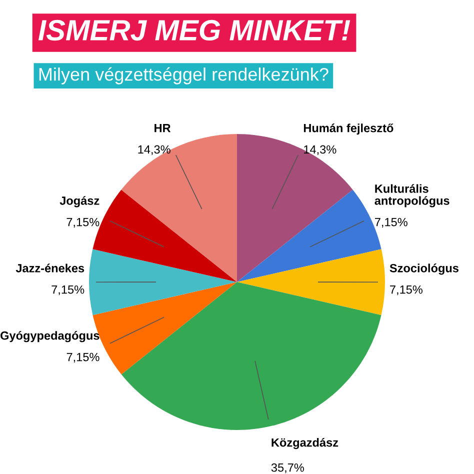 This screenshot has height=474, width=474. I want to click on slice-label: Szociológus, so click(424, 269).